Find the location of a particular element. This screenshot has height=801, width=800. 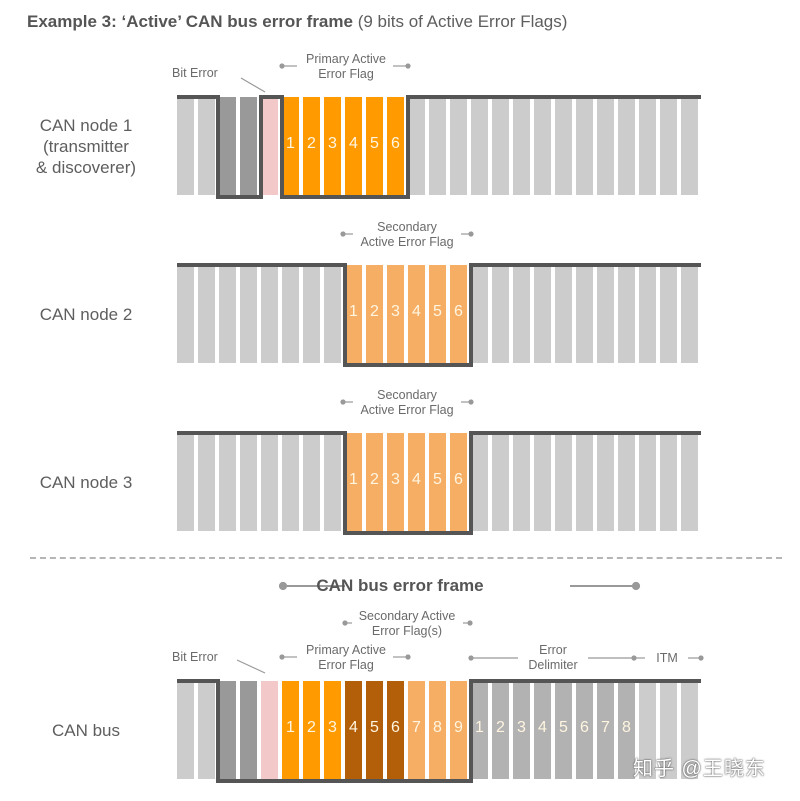

bit-error-pointer-arrow is located at coordinates (253, 85).